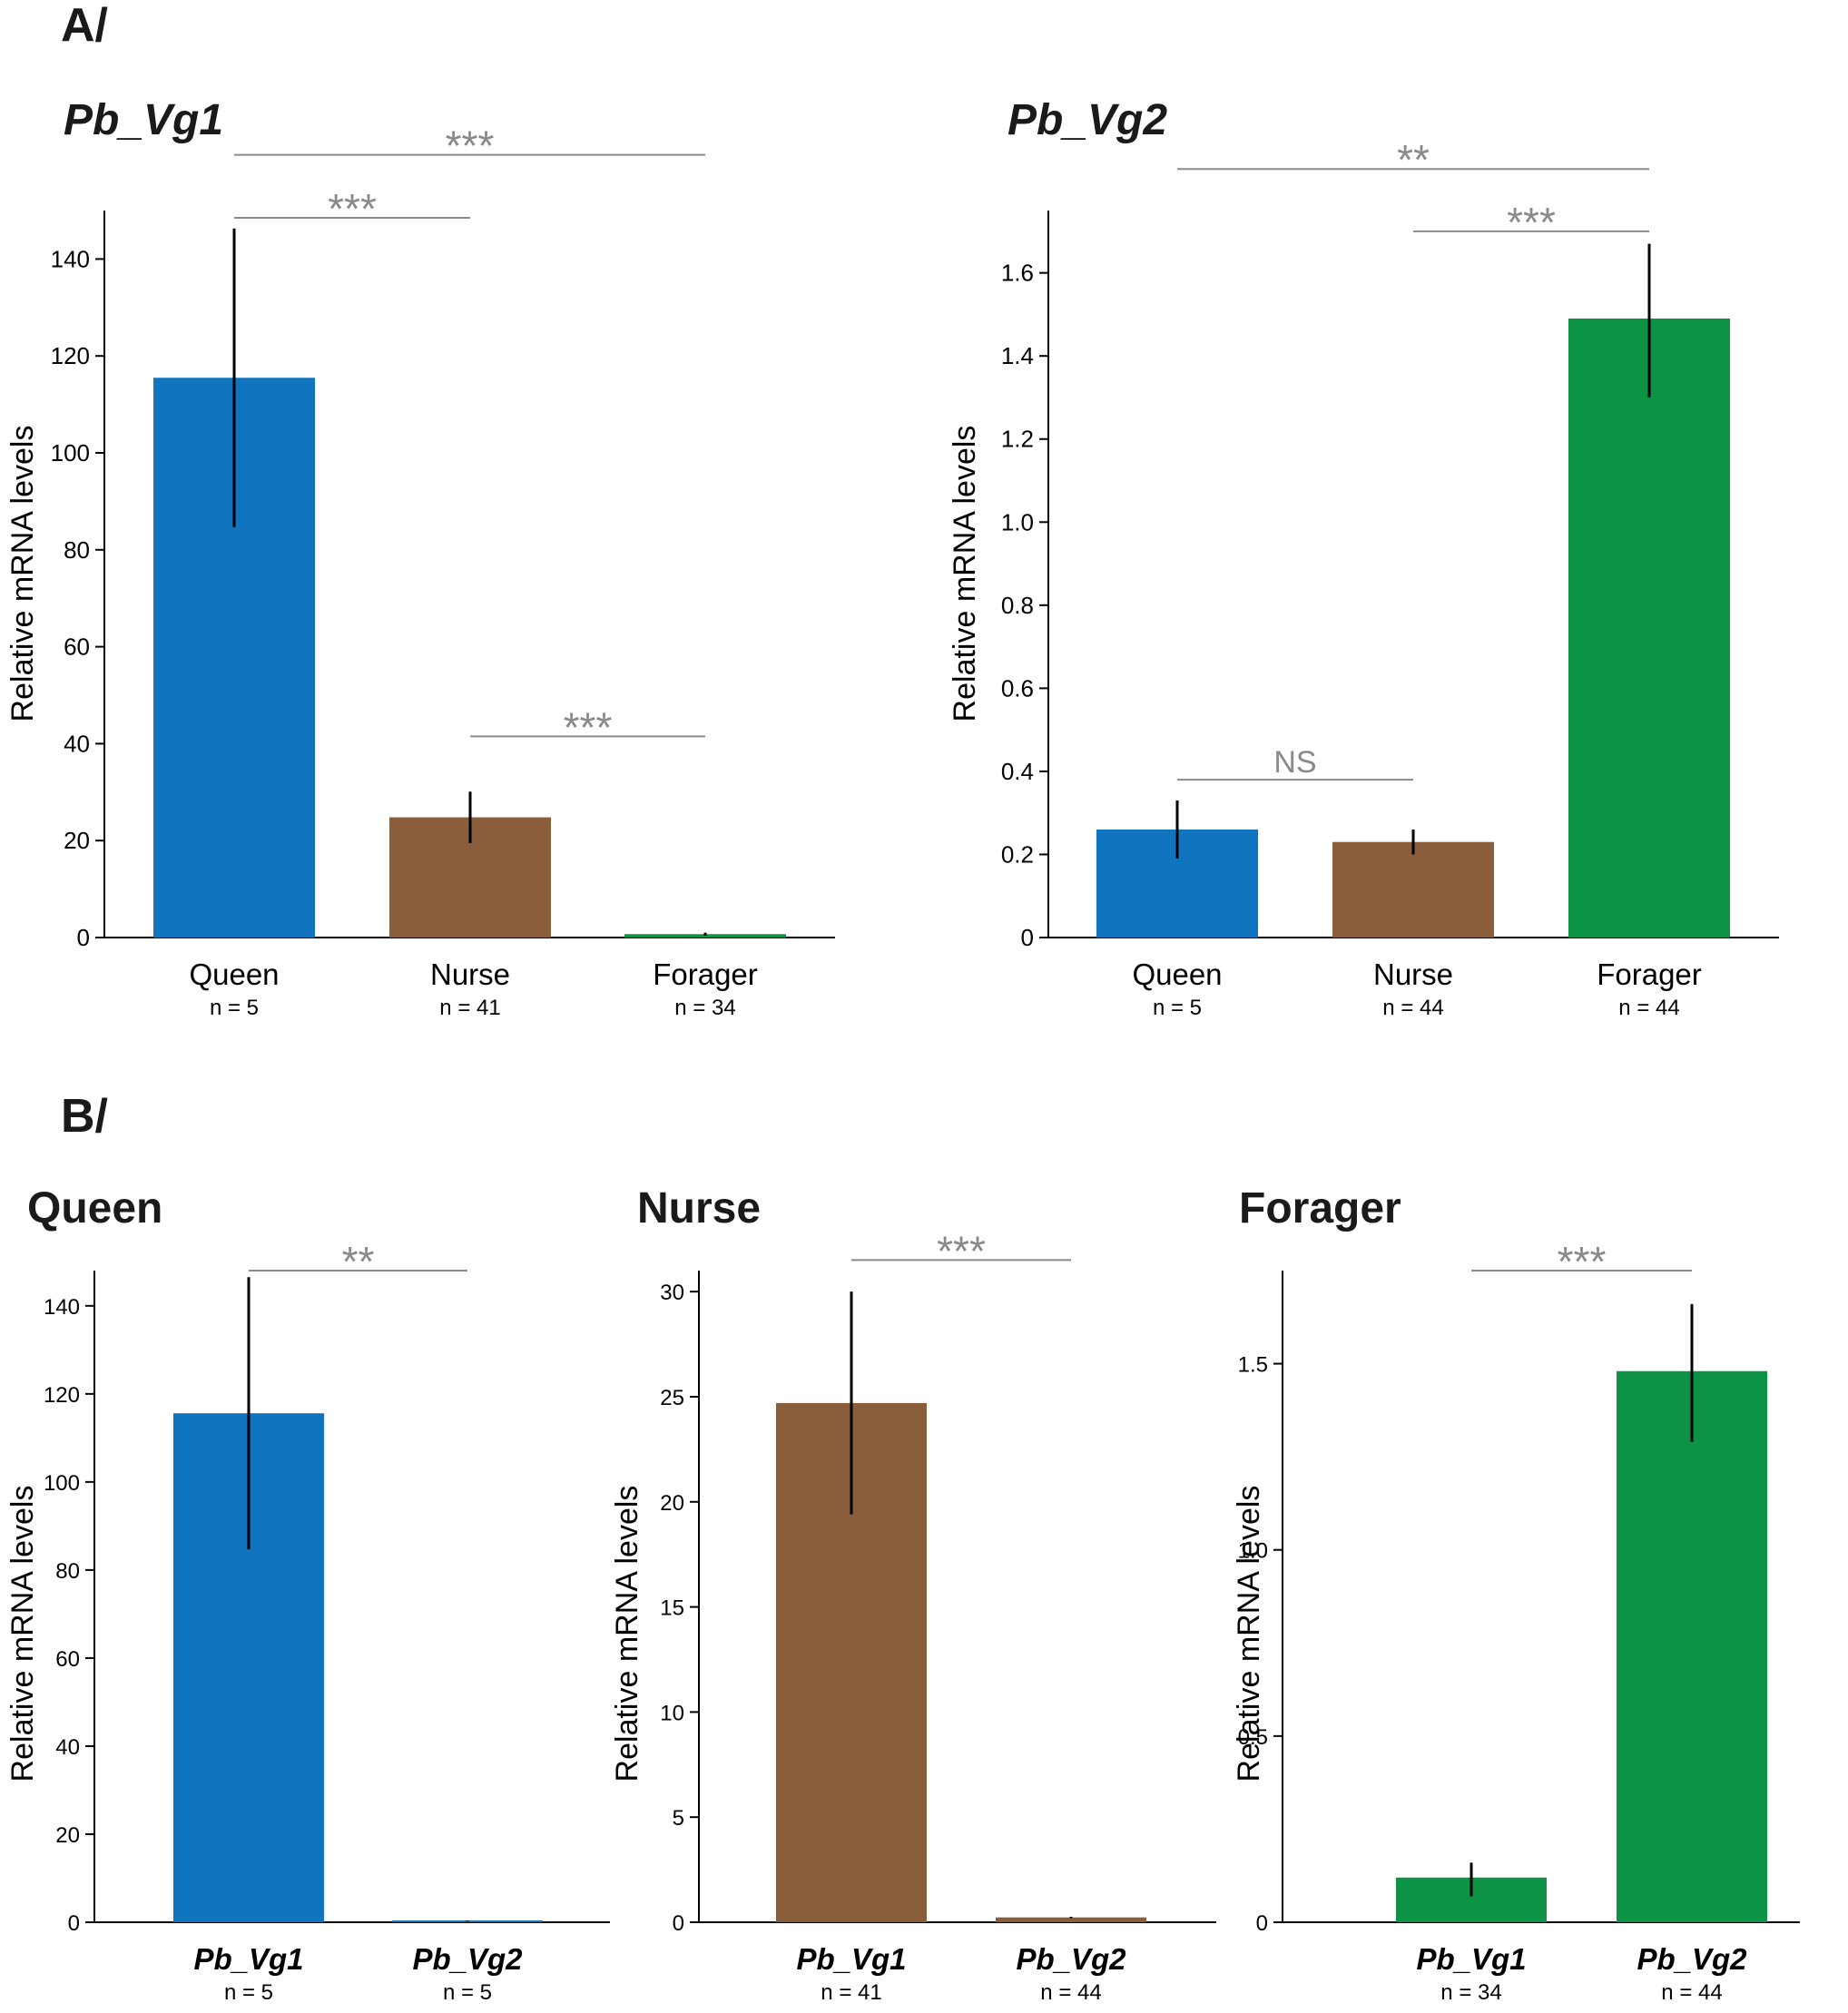 Image resolution: width=1848 pixels, height=2013 pixels. What do you see at coordinates (1087, 120) in the screenshot?
I see `chart-title: Pb_Vg2` at bounding box center [1087, 120].